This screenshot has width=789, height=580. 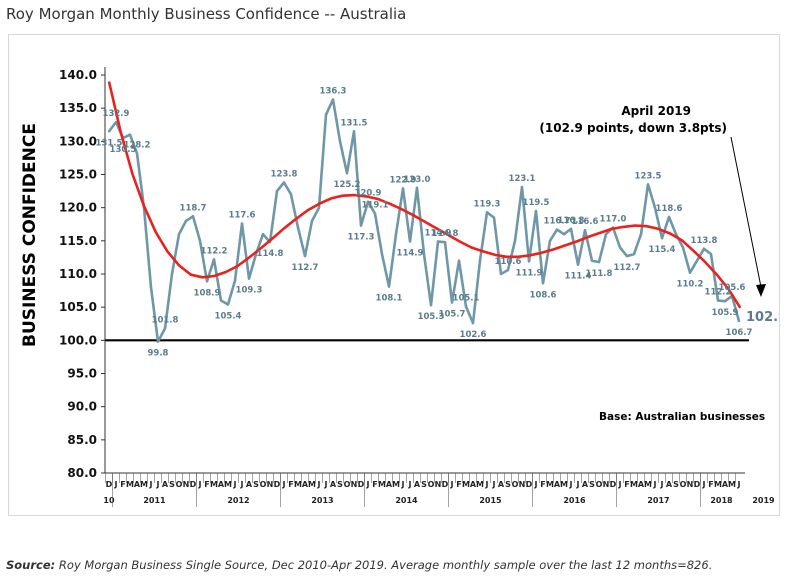 What do you see at coordinates (658, 500) in the screenshot?
I see `x-year-label: 2017` at bounding box center [658, 500].